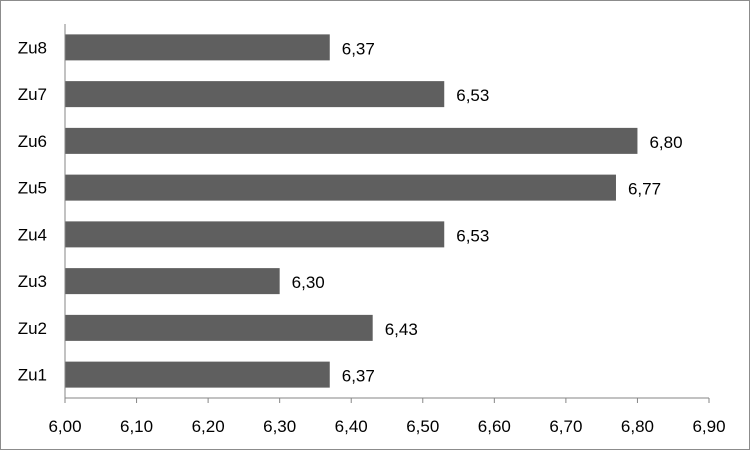 This screenshot has width=750, height=450. I want to click on x-tick-label: 6,60, so click(494, 426).